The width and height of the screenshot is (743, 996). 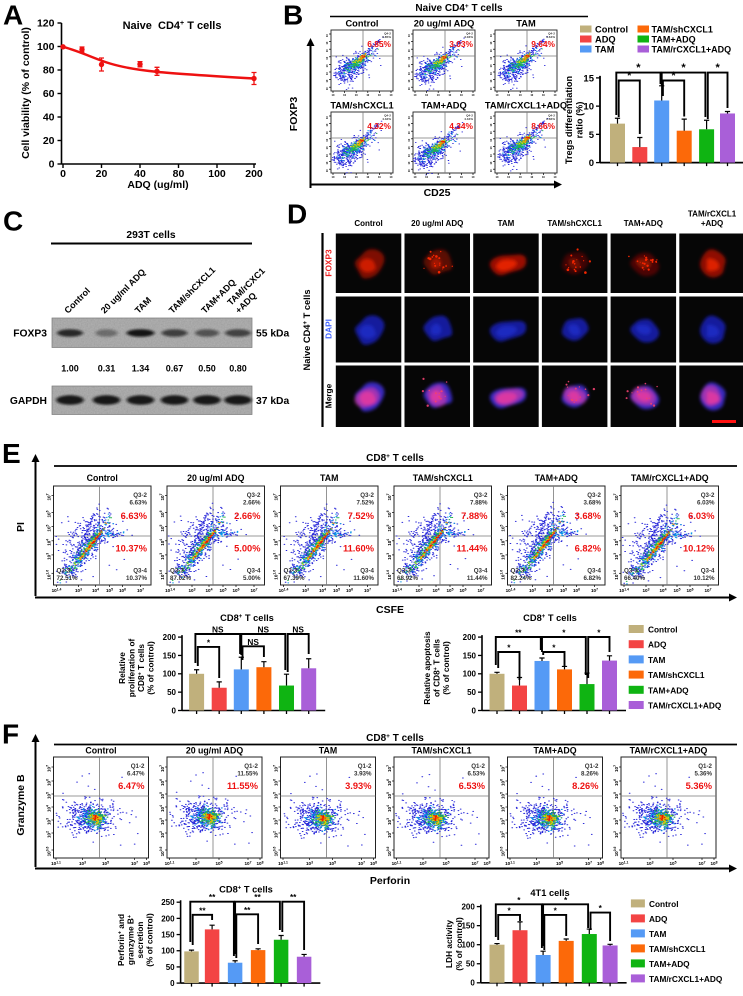 What do you see at coordinates (141, 369) in the screenshot?
I see `svg-text: 1.34` at bounding box center [141, 369].